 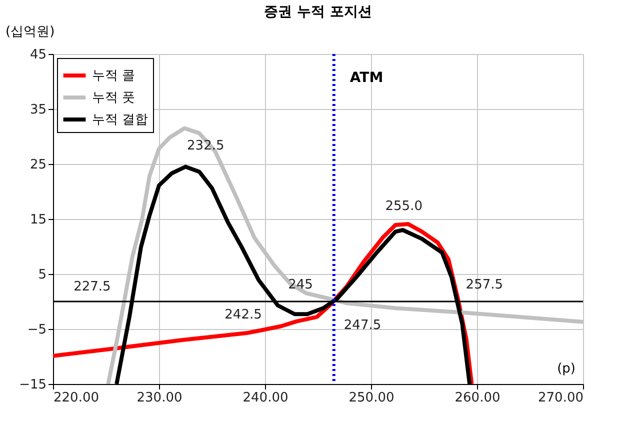 What do you see at coordinates (159, 398) in the screenshot?
I see `x-tick-label: 230.00` at bounding box center [159, 398].